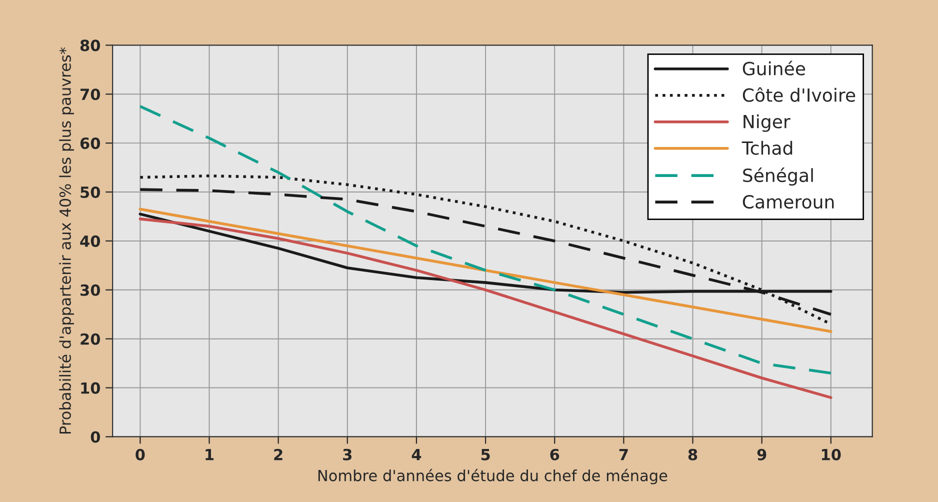  I want to click on x-tick-label: 8, so click(693, 454).